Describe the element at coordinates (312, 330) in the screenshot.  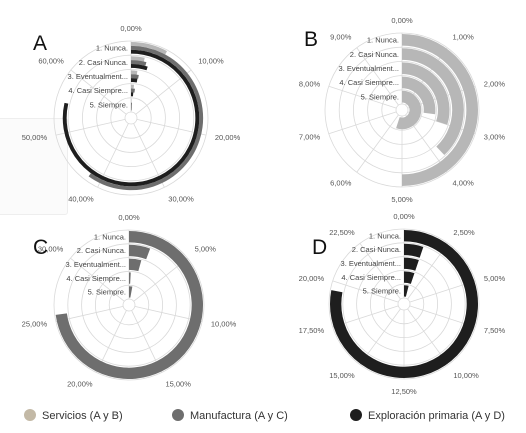
I see `tick-label: 17,50%` at that location.